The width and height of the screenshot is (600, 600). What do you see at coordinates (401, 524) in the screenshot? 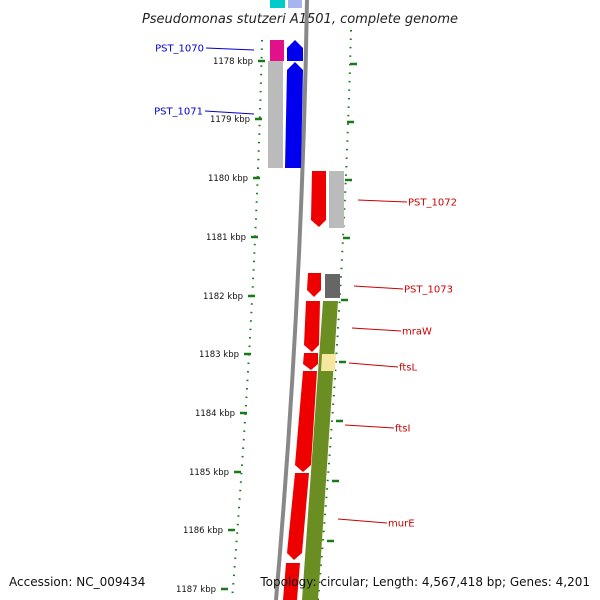
I see `gene-label-murE: murE` at bounding box center [401, 524].